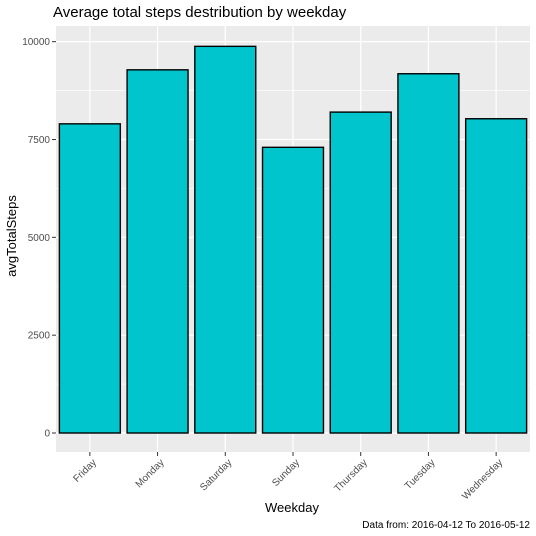 The height and width of the screenshot is (536, 536). I want to click on chart-caption: Data from: 2016-04-12 To 2016-05-12, so click(446, 525).